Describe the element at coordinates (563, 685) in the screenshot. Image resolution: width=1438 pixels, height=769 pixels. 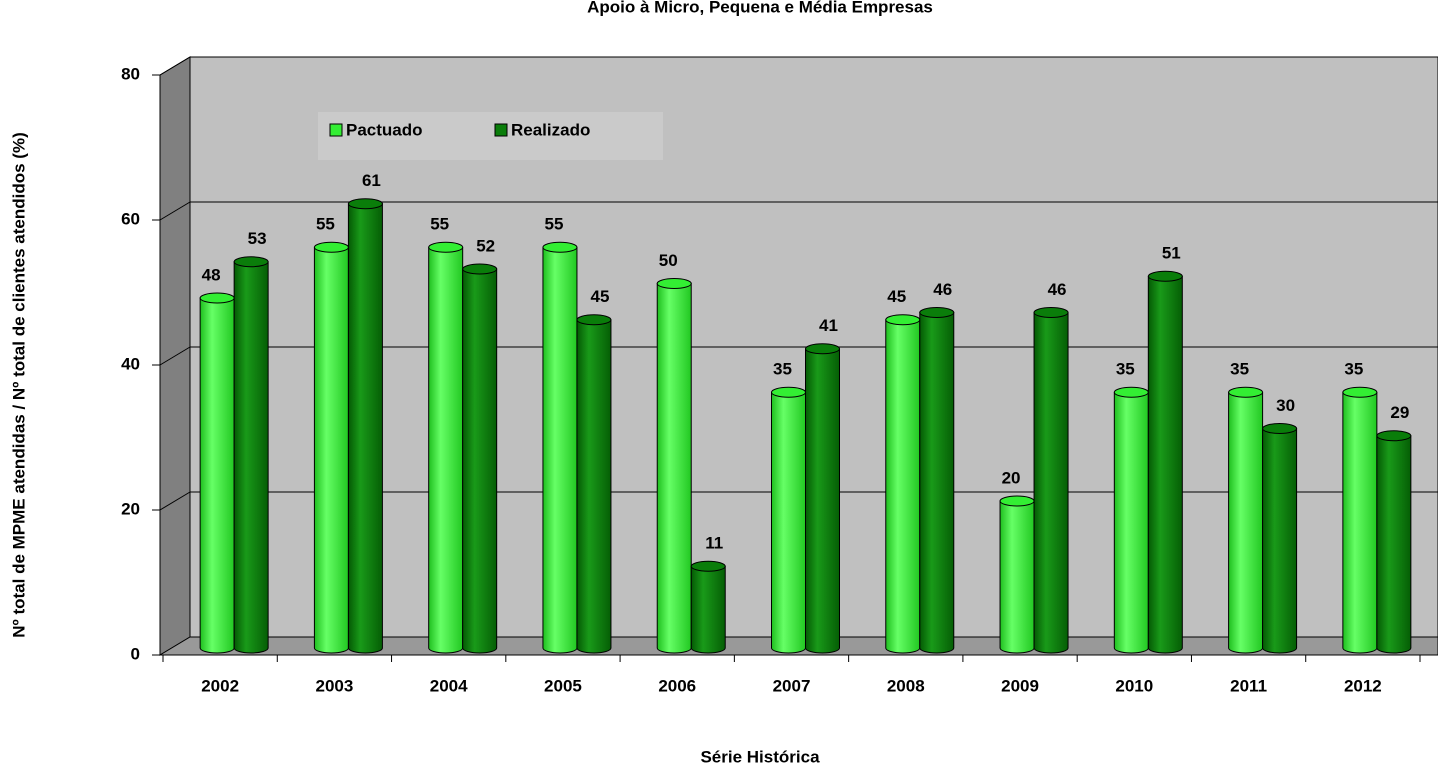
I see `x-tick-label: 2005` at that location.